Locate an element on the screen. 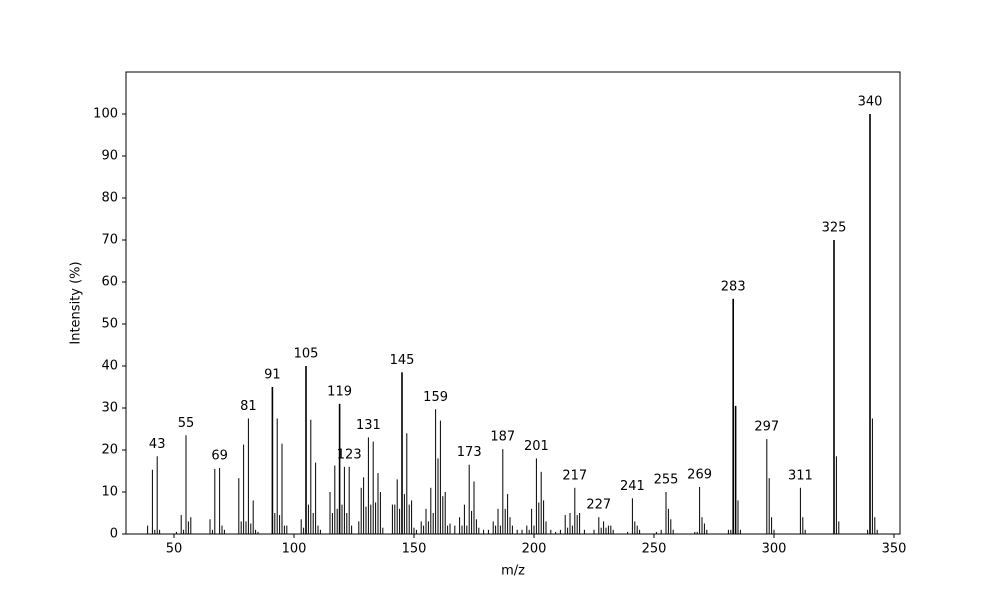 Image resolution: width=1000 pixels, height=600 pixels. peak-label: 81 is located at coordinates (248, 406).